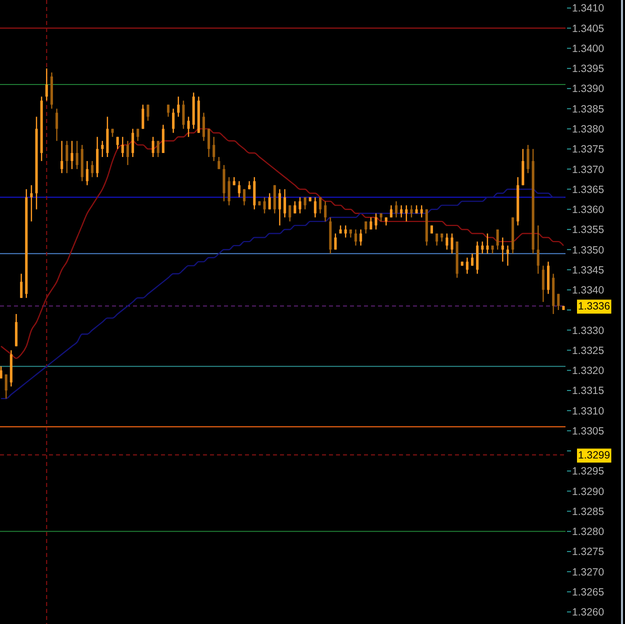  What do you see at coordinates (588, 8) in the screenshot?
I see `y-tick-label: 1.3410` at bounding box center [588, 8].